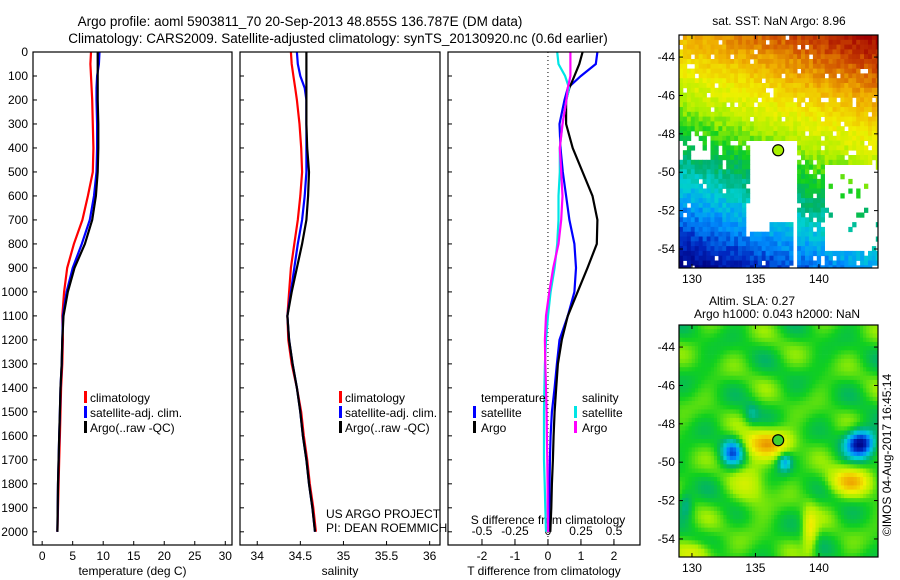 The width and height of the screenshot is (900, 580). Describe the element at coordinates (340, 571) in the screenshot. I see `x-axis-label: salinity` at that location.